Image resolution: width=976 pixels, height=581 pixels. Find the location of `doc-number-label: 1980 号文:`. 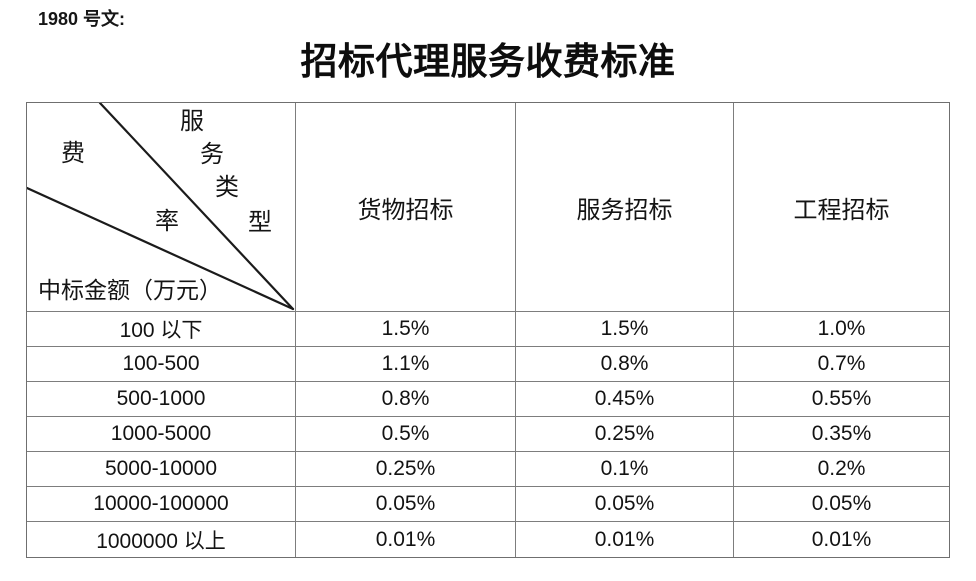

doc-number-label: 1980 号文: is located at coordinates (82, 19).